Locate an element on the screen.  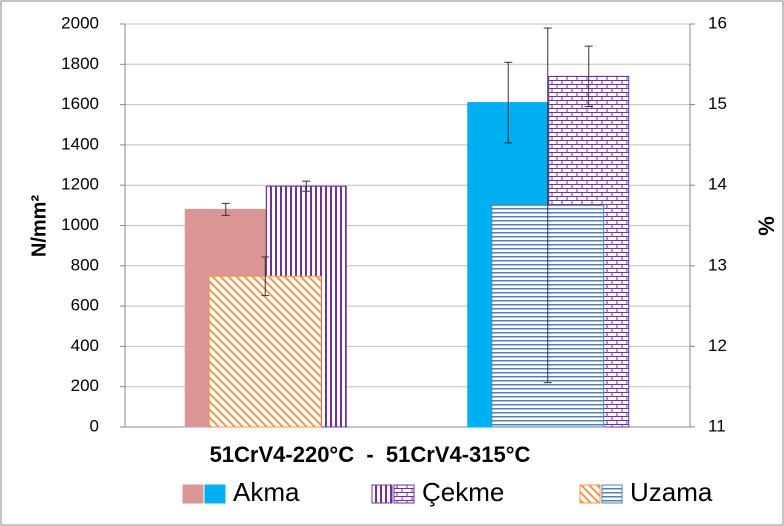
bar is located at coordinates (265, 351).